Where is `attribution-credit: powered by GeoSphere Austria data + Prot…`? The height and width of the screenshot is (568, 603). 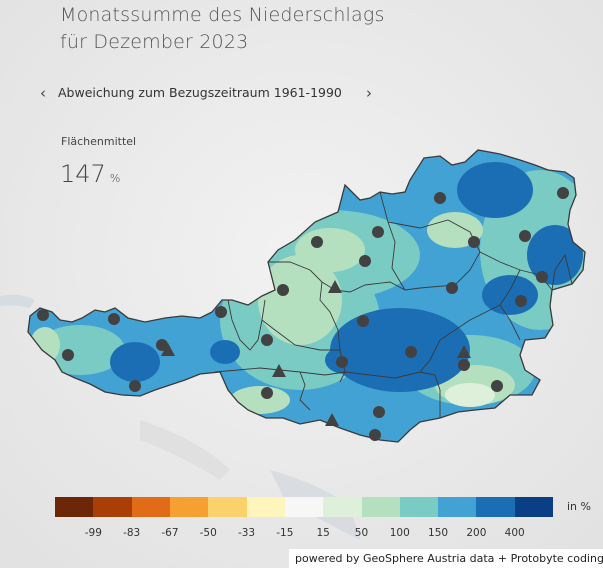
attribution-credit: powered by GeoSphere Austria data + Prot… is located at coordinates (446, 558).